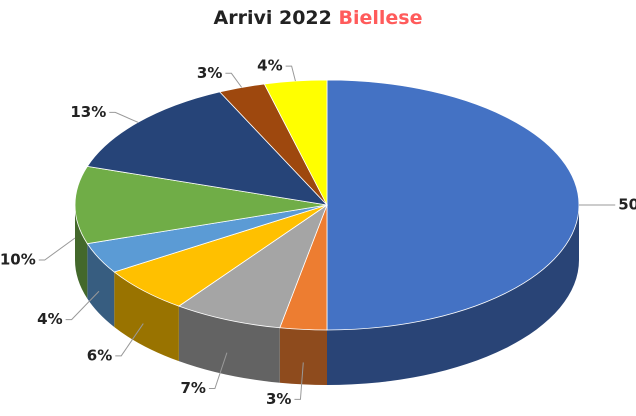 This screenshot has height=416, width=636. What do you see at coordinates (88, 112) in the screenshot?
I see `data-label: 13%` at bounding box center [88, 112].